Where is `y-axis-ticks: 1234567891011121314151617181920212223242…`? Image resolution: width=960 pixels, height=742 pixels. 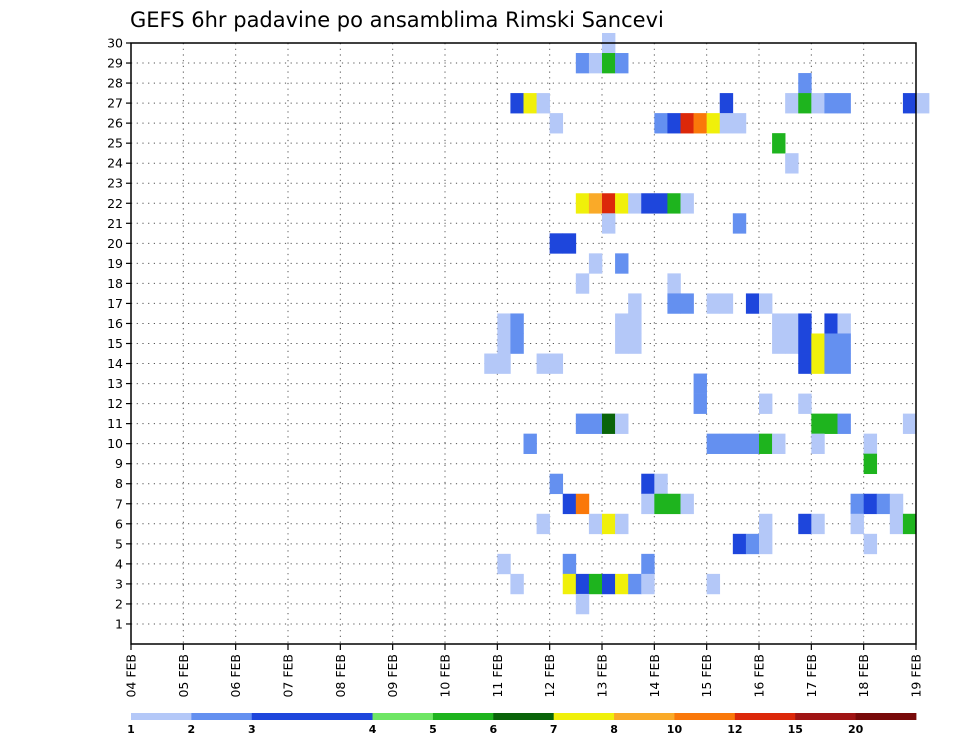 y-axis-ticks: 1234567891011121314151617181920212223242… is located at coordinates (119, 333).